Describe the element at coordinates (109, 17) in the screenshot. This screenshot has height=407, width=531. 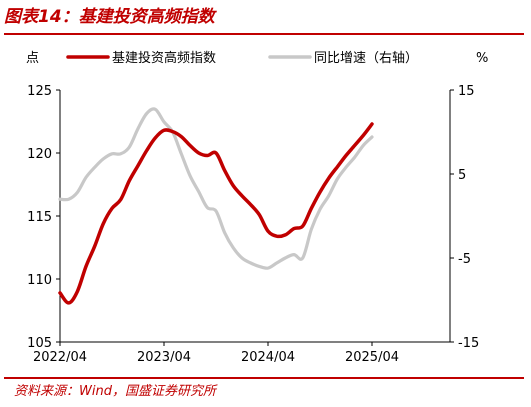
I see `chart-title: 图表14：基建投资高频指数` at that location.